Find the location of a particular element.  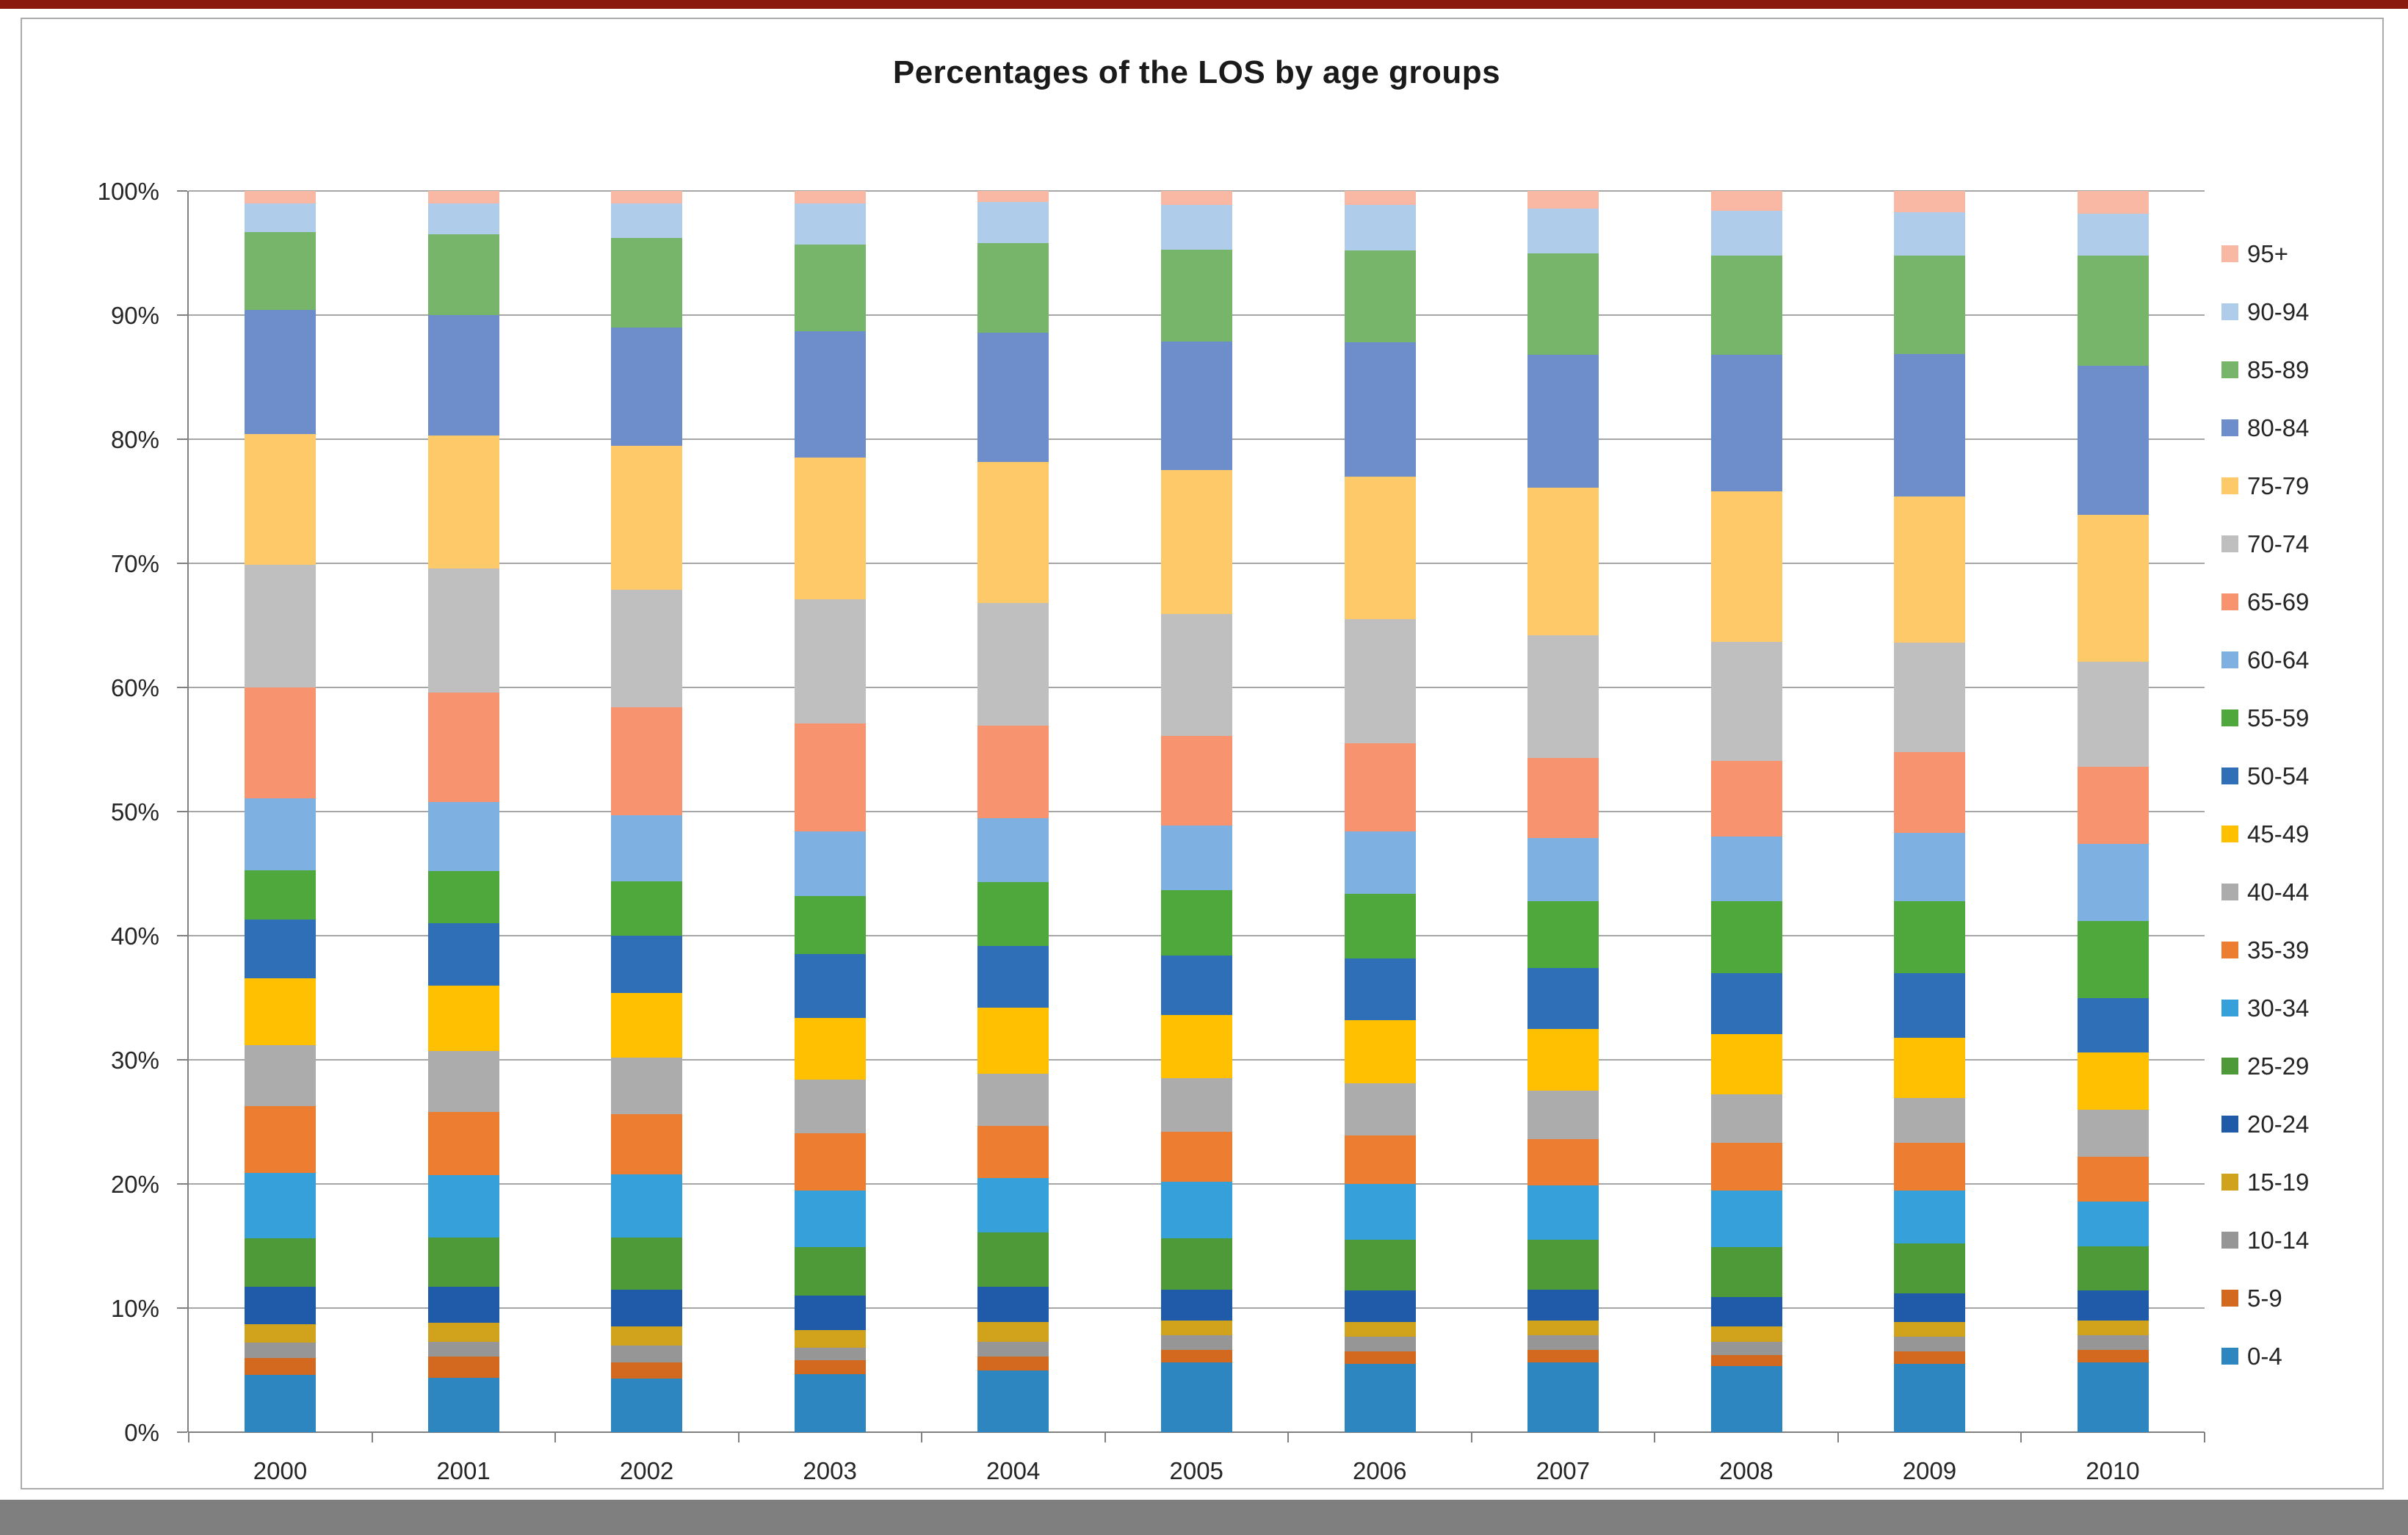

bar-segment-2007-95+ is located at coordinates (1563, 200).